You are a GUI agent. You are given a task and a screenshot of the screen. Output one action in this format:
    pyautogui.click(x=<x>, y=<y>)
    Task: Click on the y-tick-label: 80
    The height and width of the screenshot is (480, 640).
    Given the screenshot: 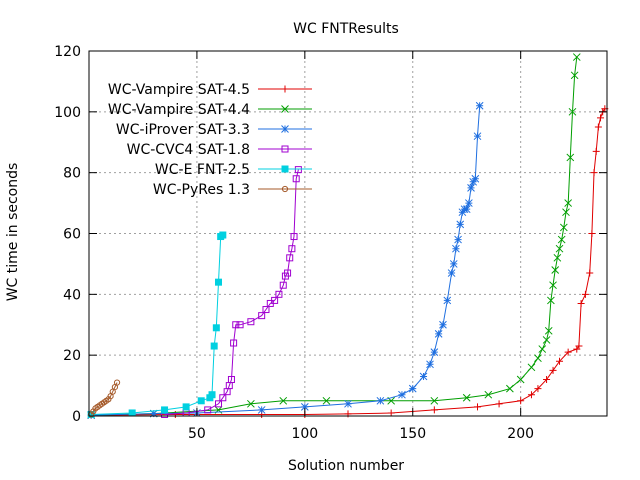 What is the action you would take?
    pyautogui.click(x=72, y=174)
    